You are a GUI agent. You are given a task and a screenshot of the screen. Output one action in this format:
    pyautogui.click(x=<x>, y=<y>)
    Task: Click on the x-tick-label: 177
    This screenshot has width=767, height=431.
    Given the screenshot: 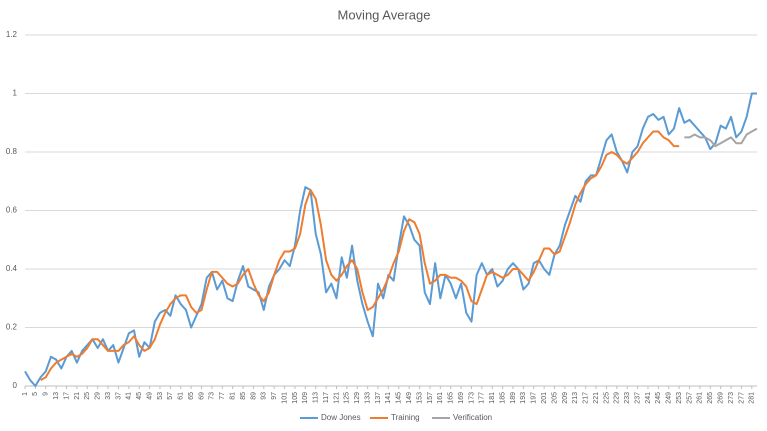 What is the action you would take?
    pyautogui.click(x=482, y=398)
    